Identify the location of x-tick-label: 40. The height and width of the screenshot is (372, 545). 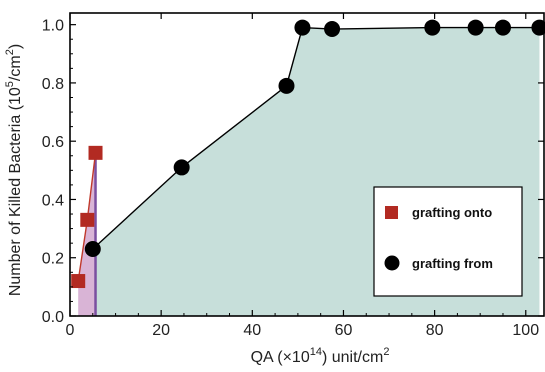
(252, 330).